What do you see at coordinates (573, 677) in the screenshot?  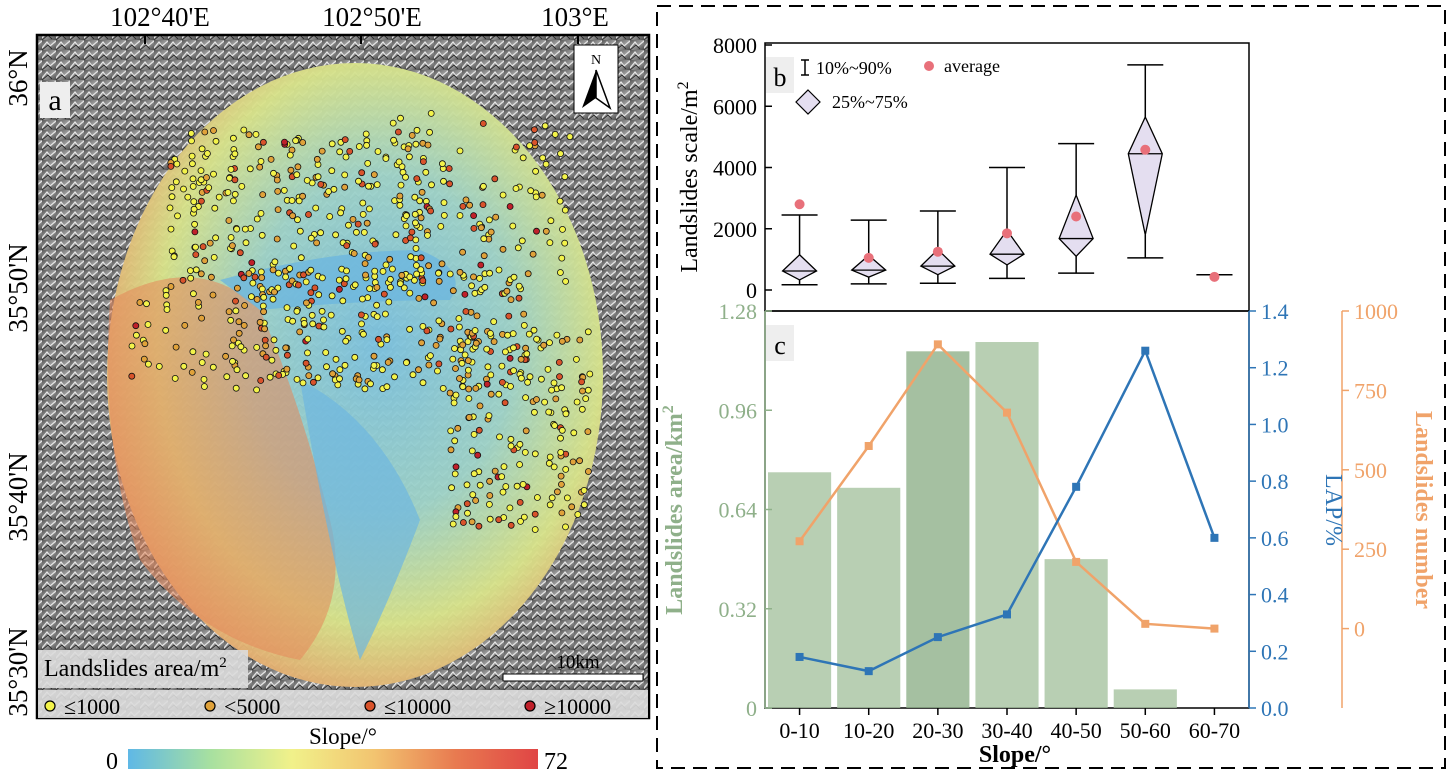 I see `scale-bar` at bounding box center [573, 677].